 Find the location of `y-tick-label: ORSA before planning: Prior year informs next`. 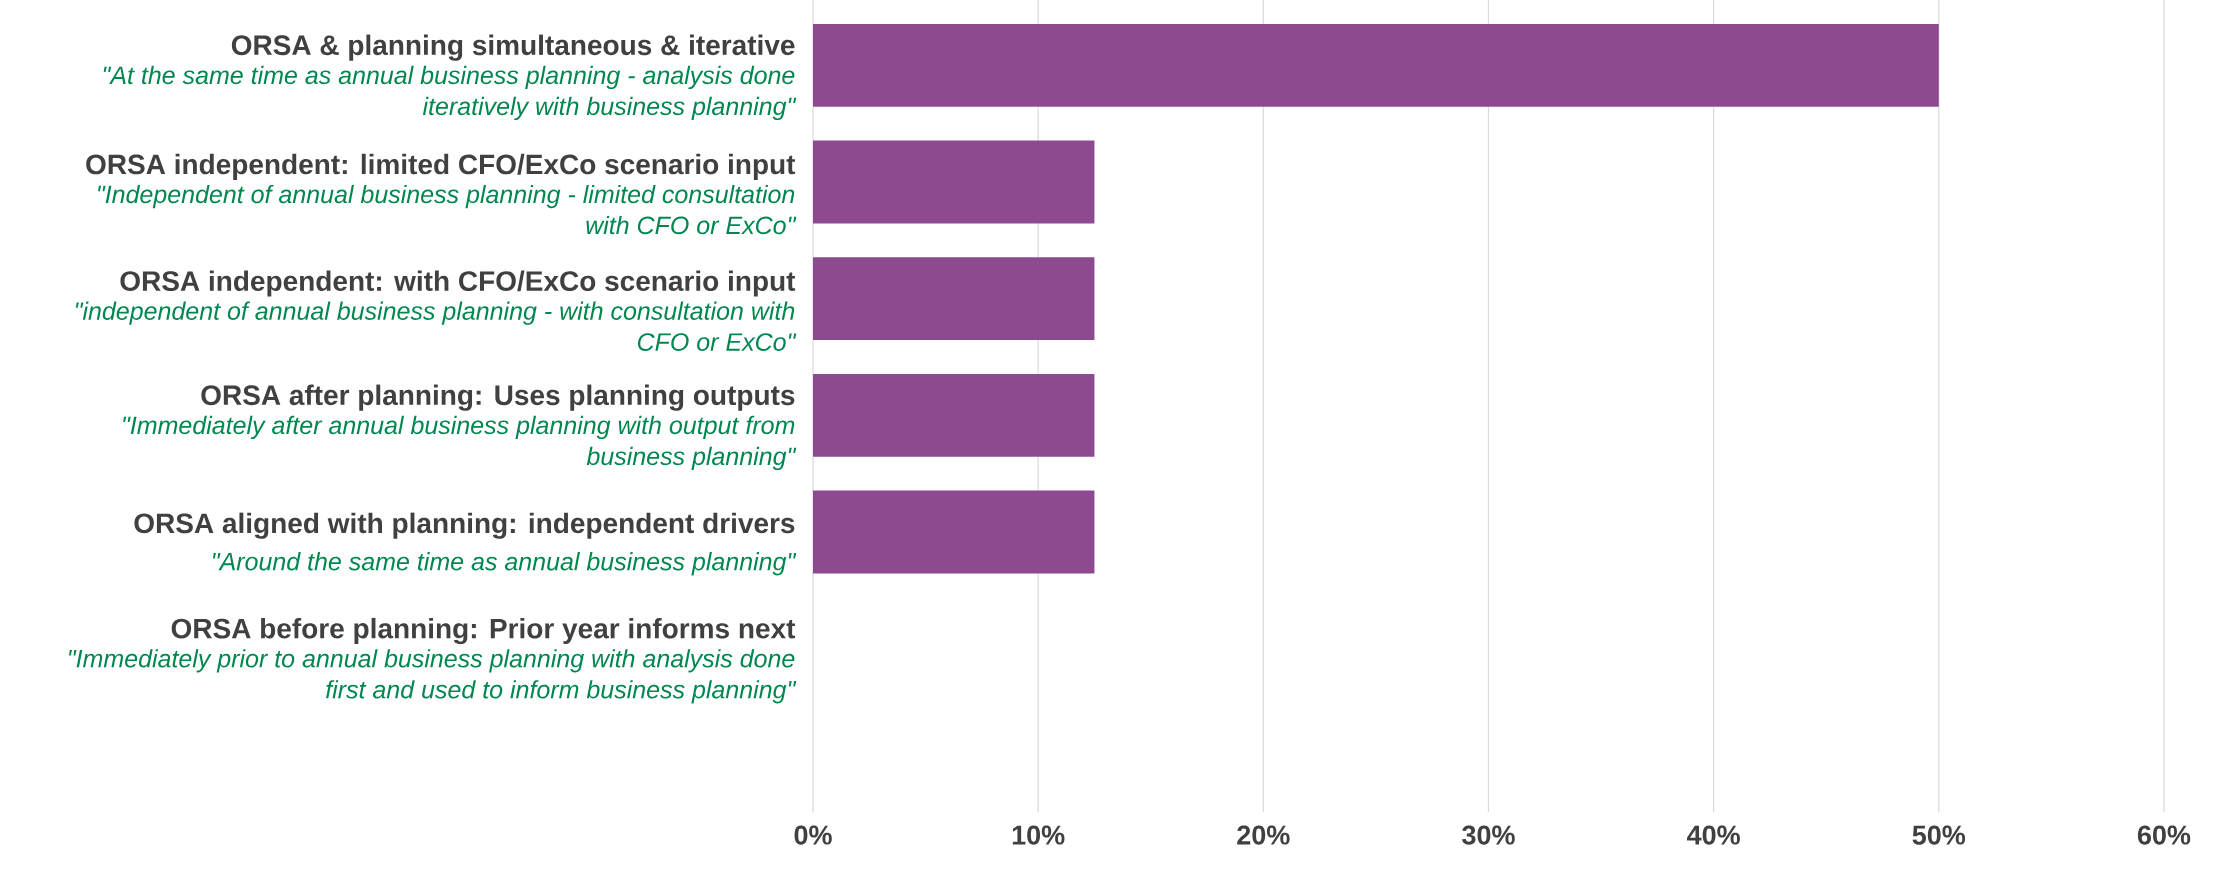

y-tick-label: ORSA before planning: Prior year informs next is located at coordinates (483, 631).